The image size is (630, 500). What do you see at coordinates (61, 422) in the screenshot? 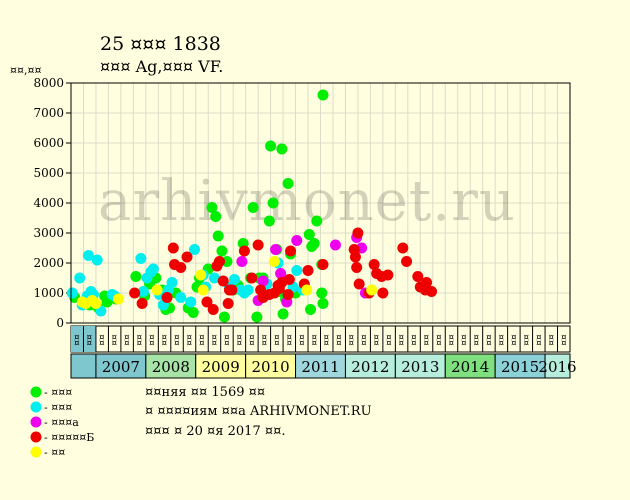
I see `legend-label: - ¤¤¤а` at bounding box center [61, 422].